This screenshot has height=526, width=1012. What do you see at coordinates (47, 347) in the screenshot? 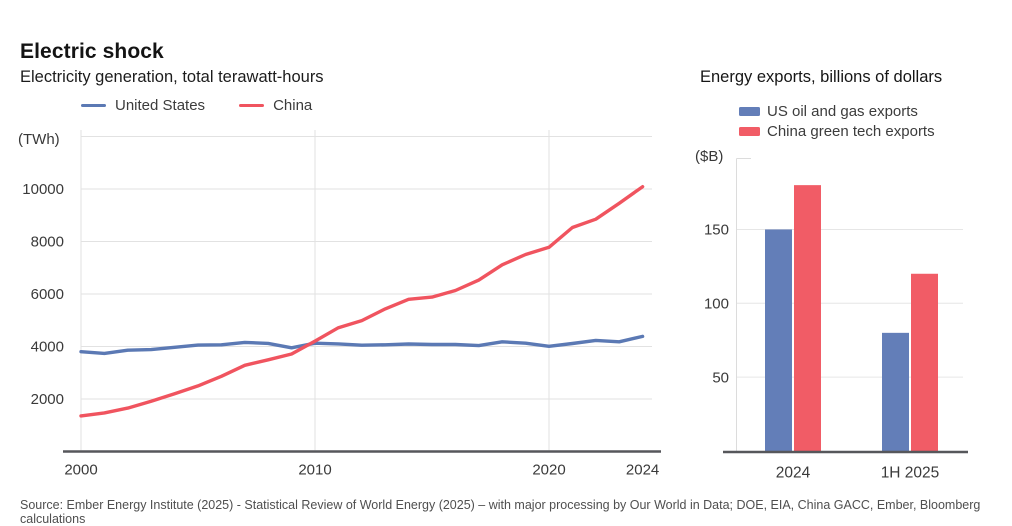
I see `y-tick-label-4000: 4000` at bounding box center [47, 347].